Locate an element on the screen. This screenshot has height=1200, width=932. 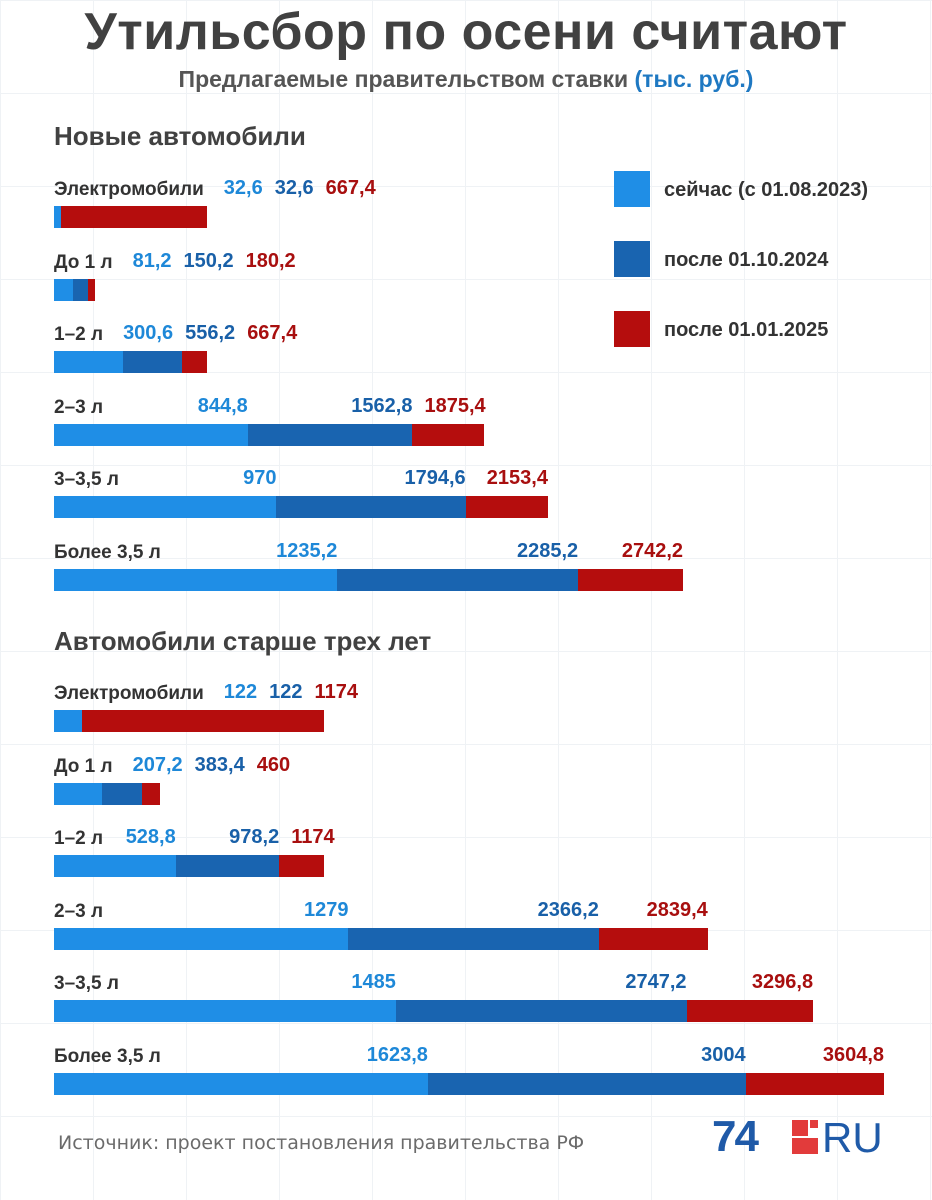
value-label-new: 844,8 is located at coordinates (222, 406).